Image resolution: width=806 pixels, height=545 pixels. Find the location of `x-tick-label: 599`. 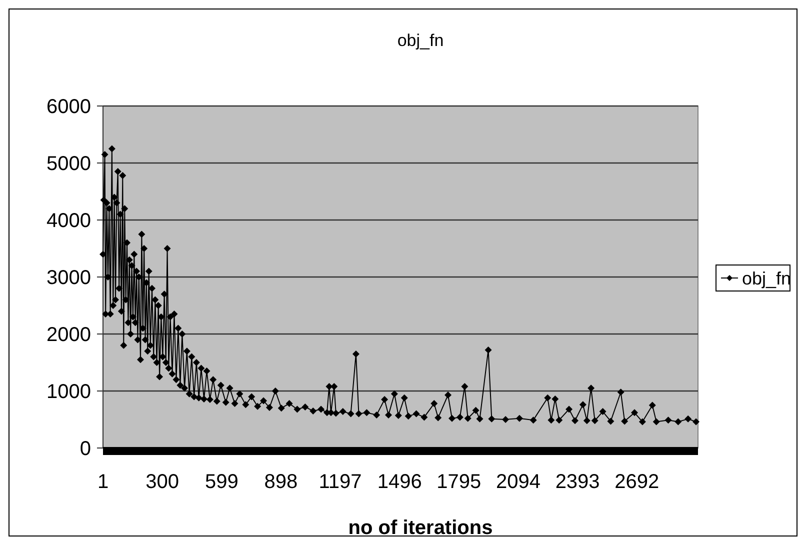

x-tick-label: 599 is located at coordinates (221, 482).